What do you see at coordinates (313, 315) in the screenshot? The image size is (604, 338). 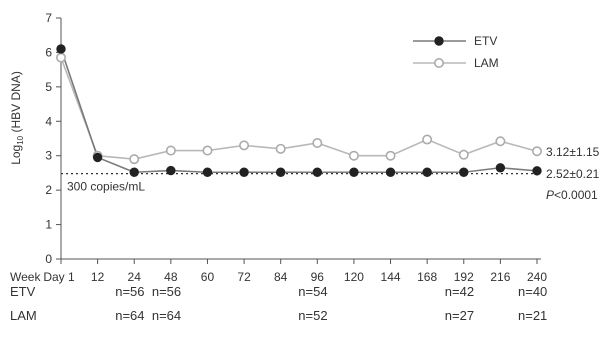 I see `n-count-lam: n=52` at bounding box center [313, 315].